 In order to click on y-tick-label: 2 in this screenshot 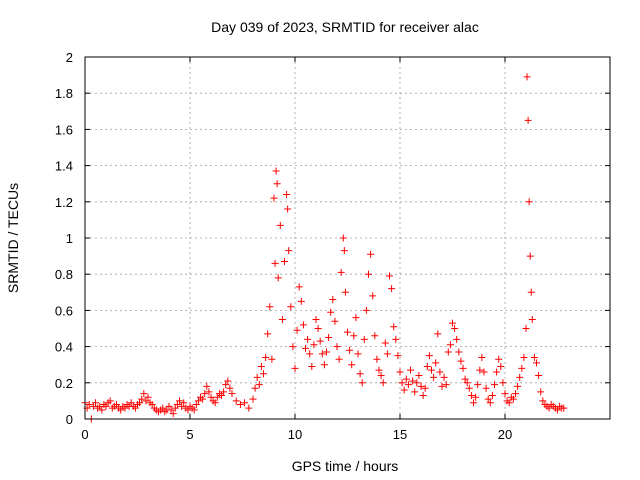, I will do `click(69, 57)`.